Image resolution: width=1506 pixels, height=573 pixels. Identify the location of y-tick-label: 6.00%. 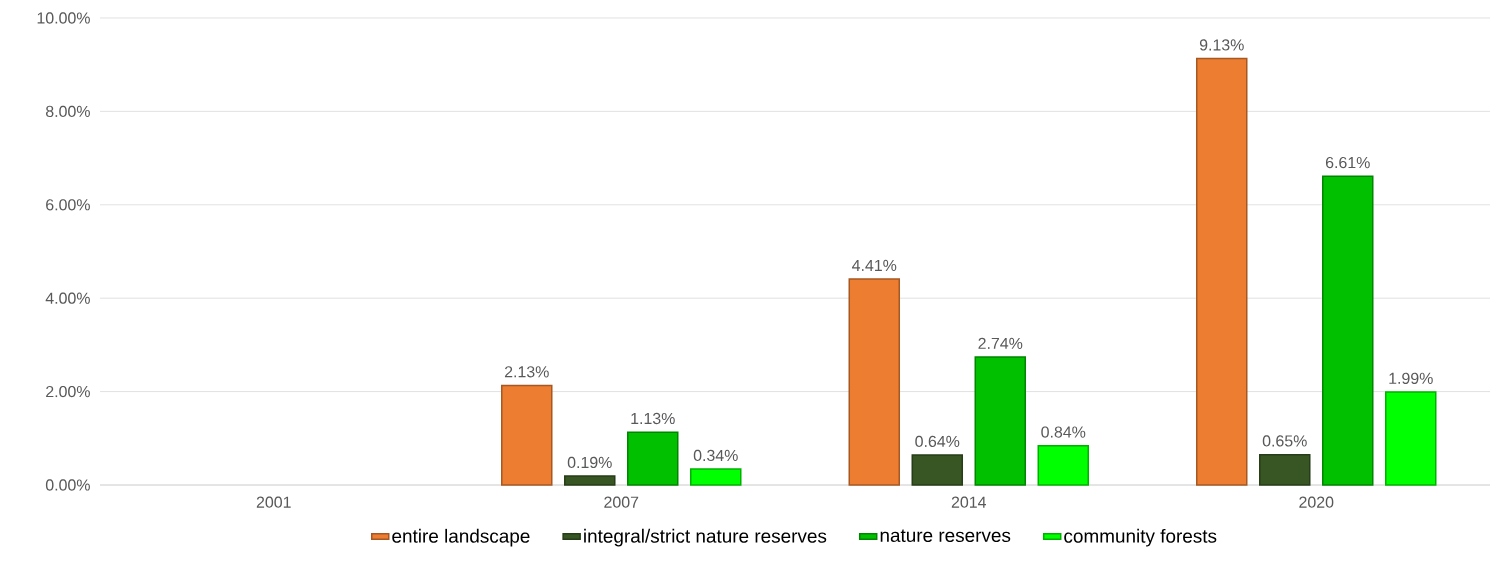
(68, 205).